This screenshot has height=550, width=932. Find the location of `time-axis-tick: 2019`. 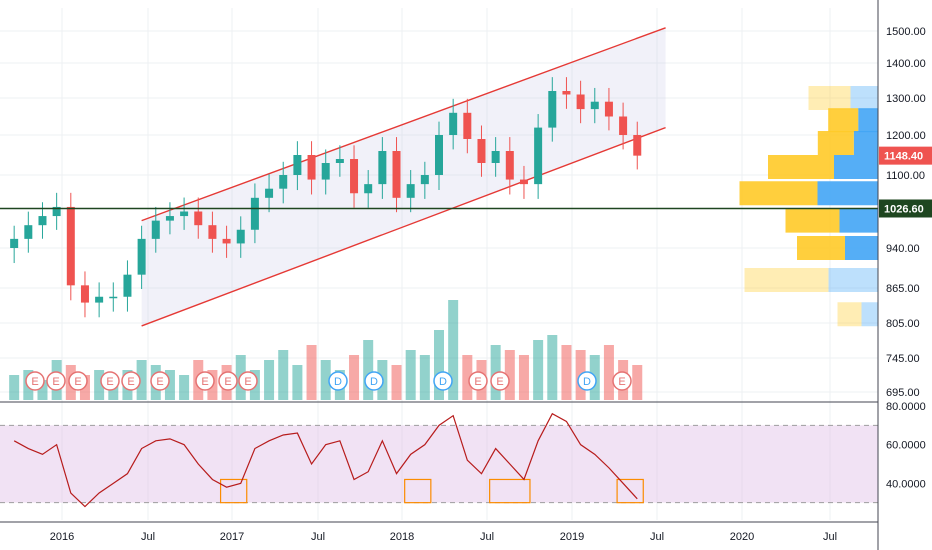

time-axis-tick: 2019 is located at coordinates (572, 537).